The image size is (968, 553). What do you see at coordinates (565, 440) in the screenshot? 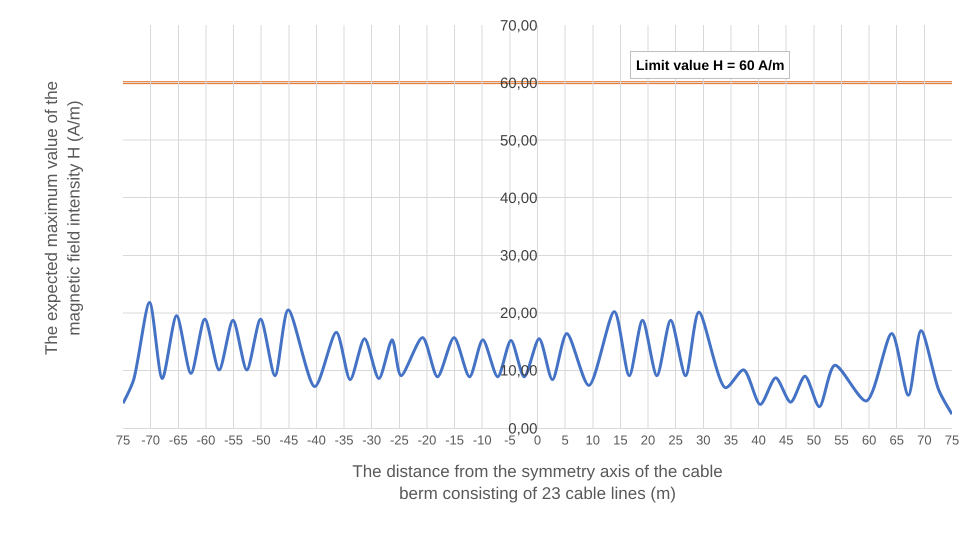
I see `x-tick-label: 5` at bounding box center [565, 440].